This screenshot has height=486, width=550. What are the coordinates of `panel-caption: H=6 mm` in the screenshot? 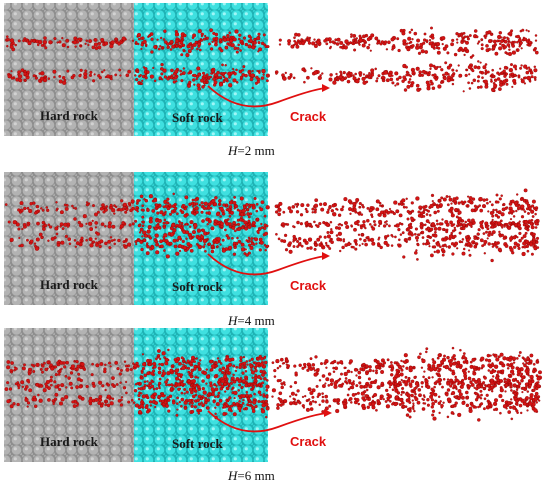 It's located at (251, 475).